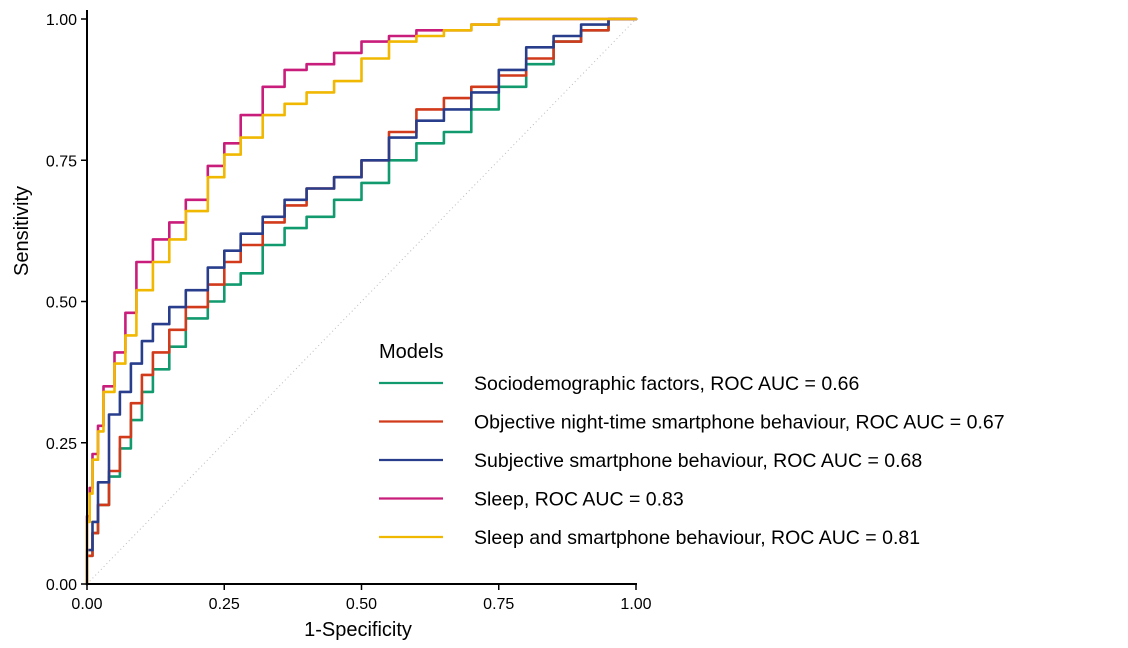 This screenshot has height=648, width=1128. What do you see at coordinates (579, 500) in the screenshot?
I see `legend-label-4: Sleep, ROC AUC = 0.83` at bounding box center [579, 500].